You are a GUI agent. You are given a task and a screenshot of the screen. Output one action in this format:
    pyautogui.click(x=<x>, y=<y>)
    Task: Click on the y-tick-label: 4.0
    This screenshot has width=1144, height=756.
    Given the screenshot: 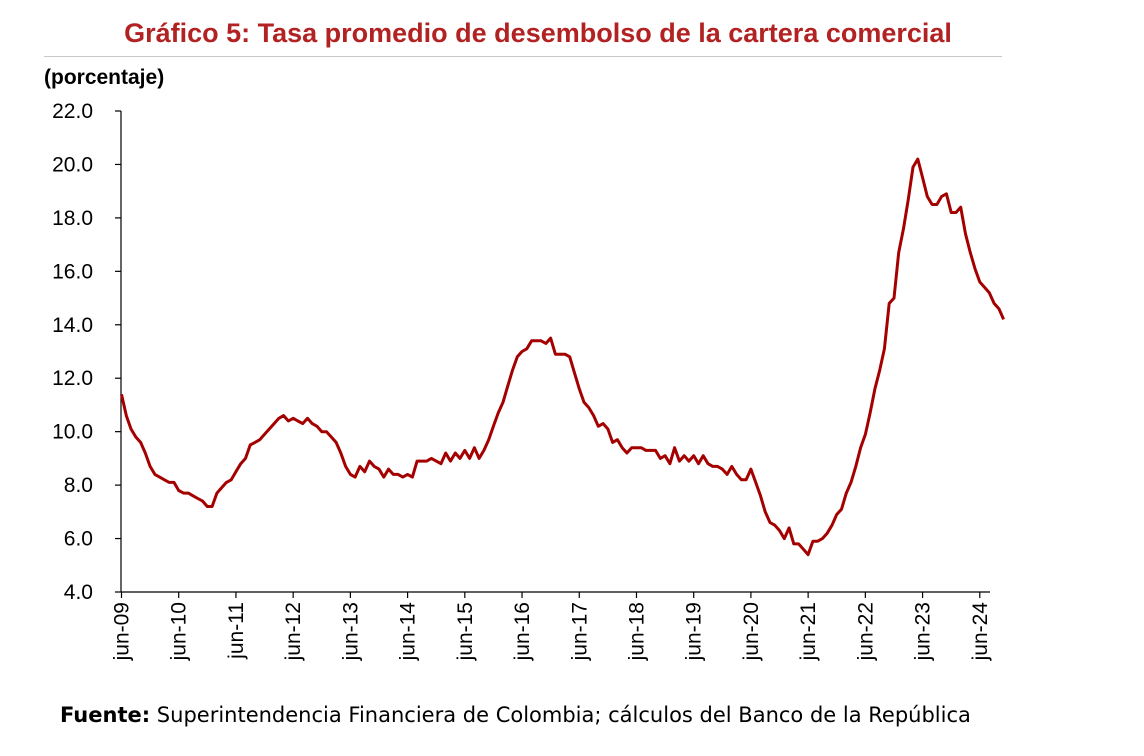 What is the action you would take?
    pyautogui.click(x=78, y=592)
    